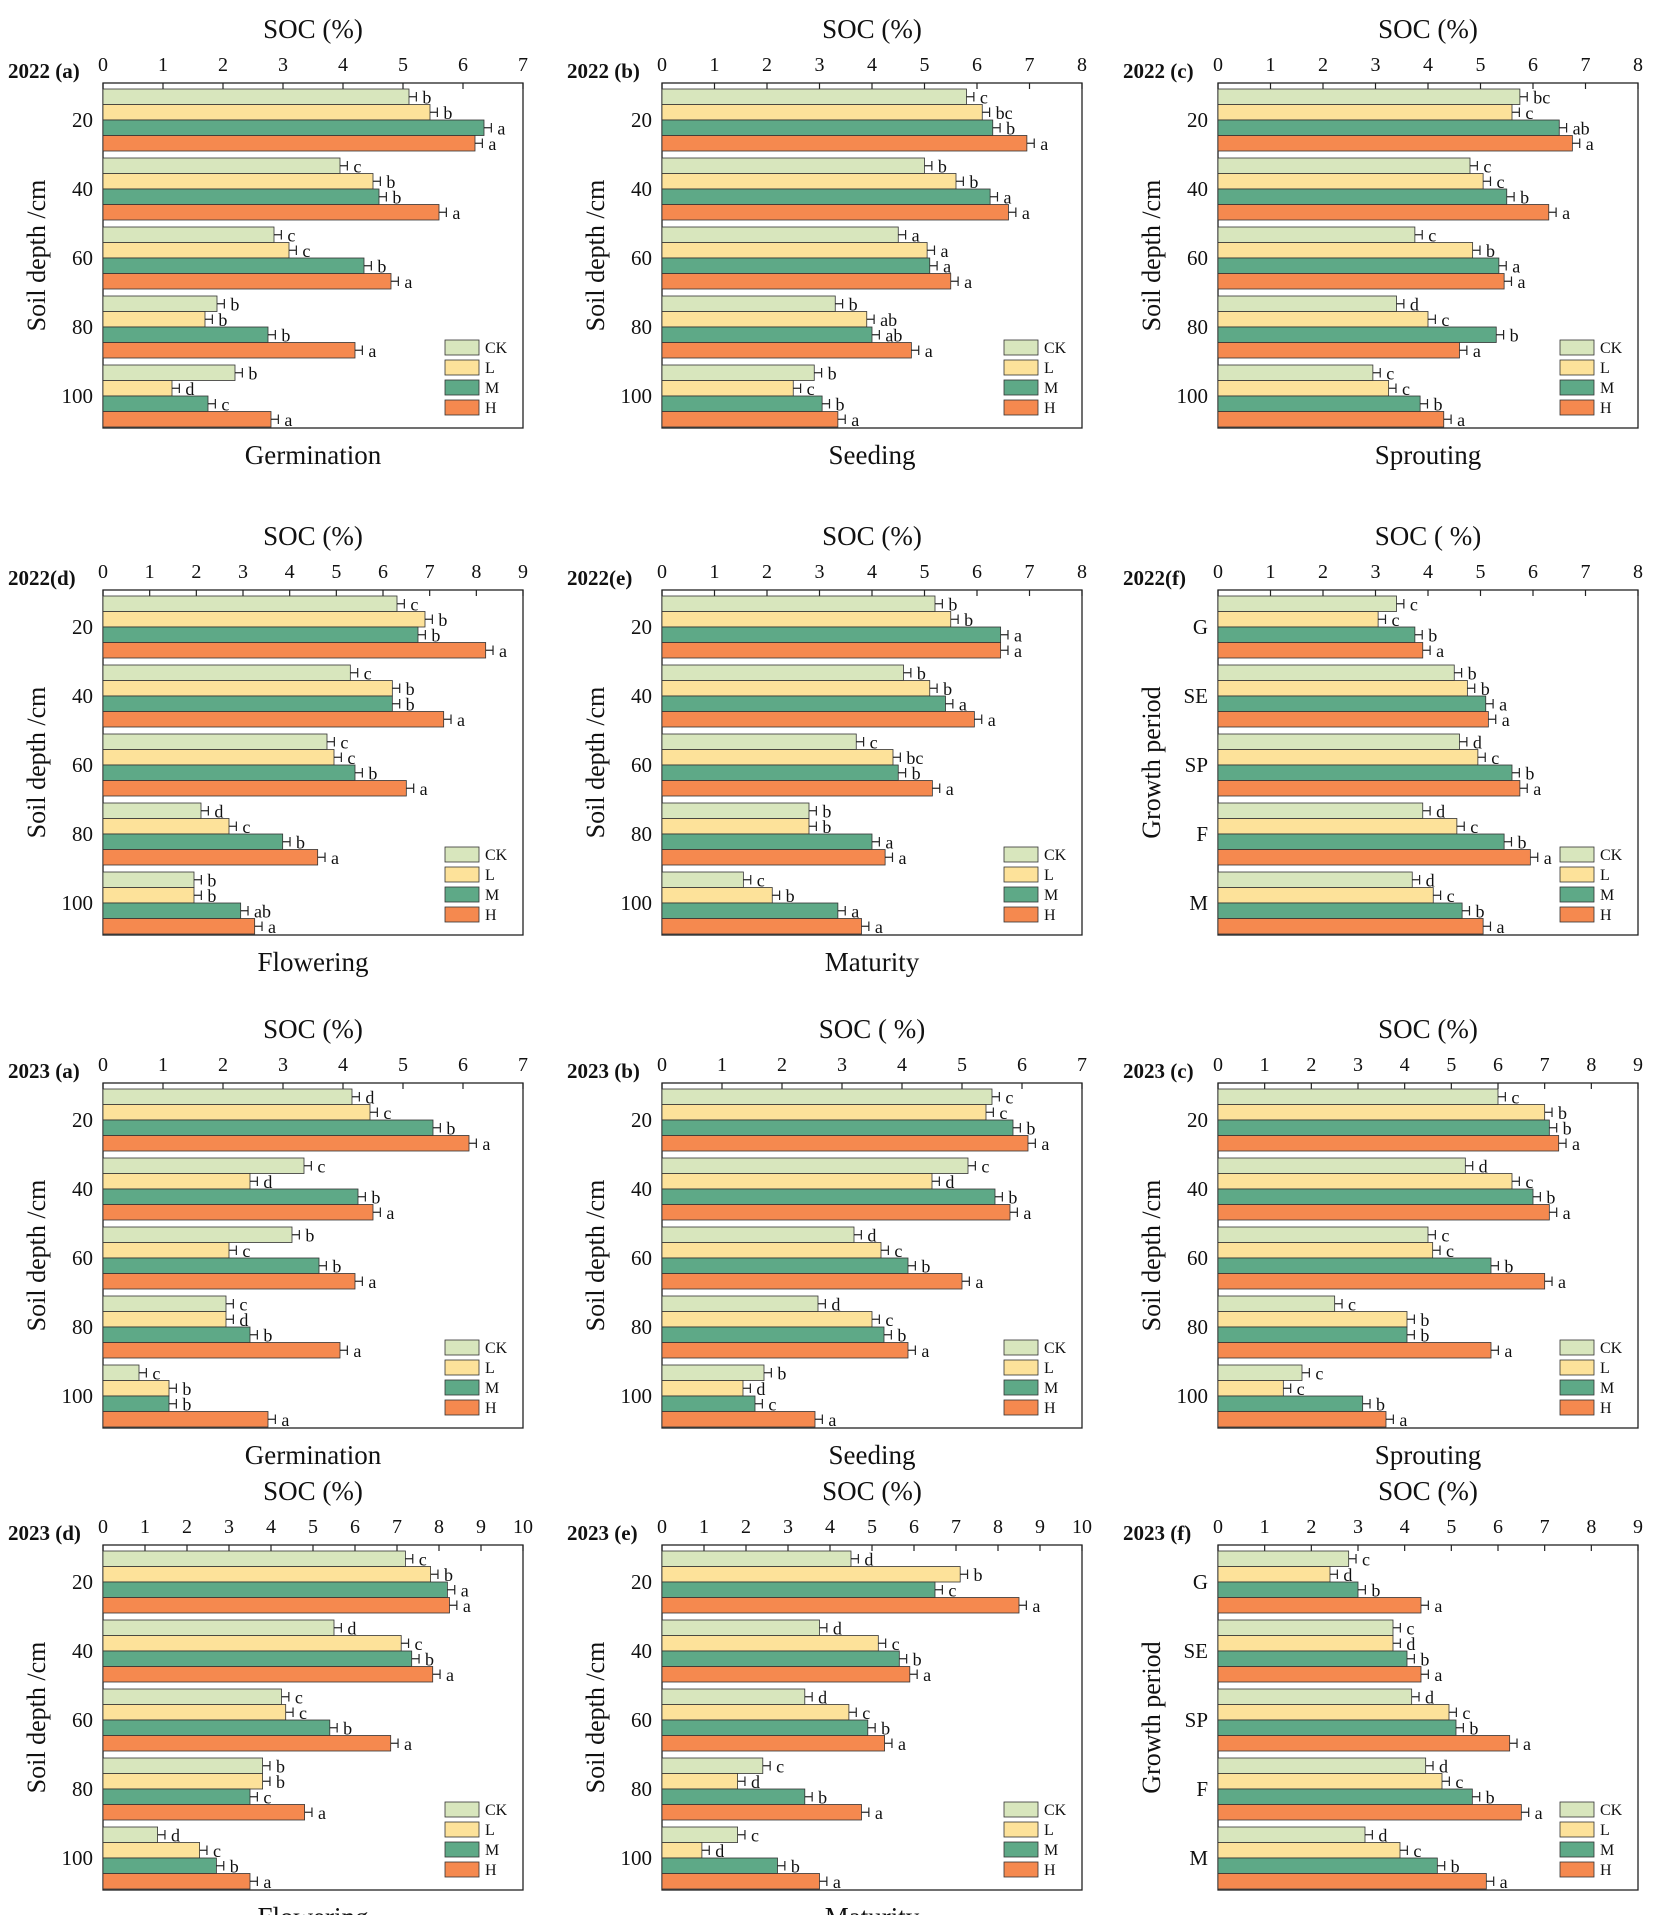 The image size is (1654, 1915). What do you see at coordinates (1611, 855) in the screenshot?
I see `legend-label-CK: CK` at bounding box center [1611, 855].